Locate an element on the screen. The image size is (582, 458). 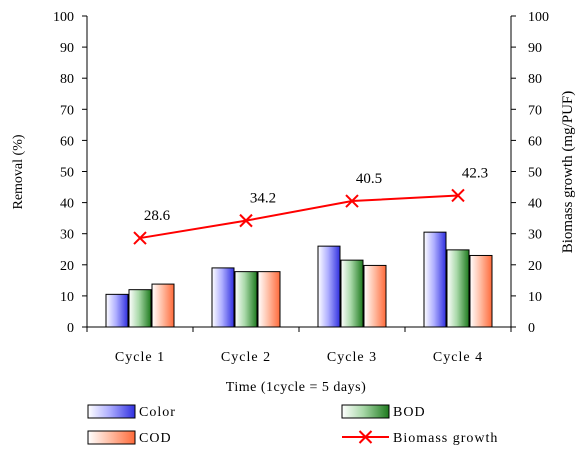
y2-tick-label: 70 is located at coordinates (535, 110).